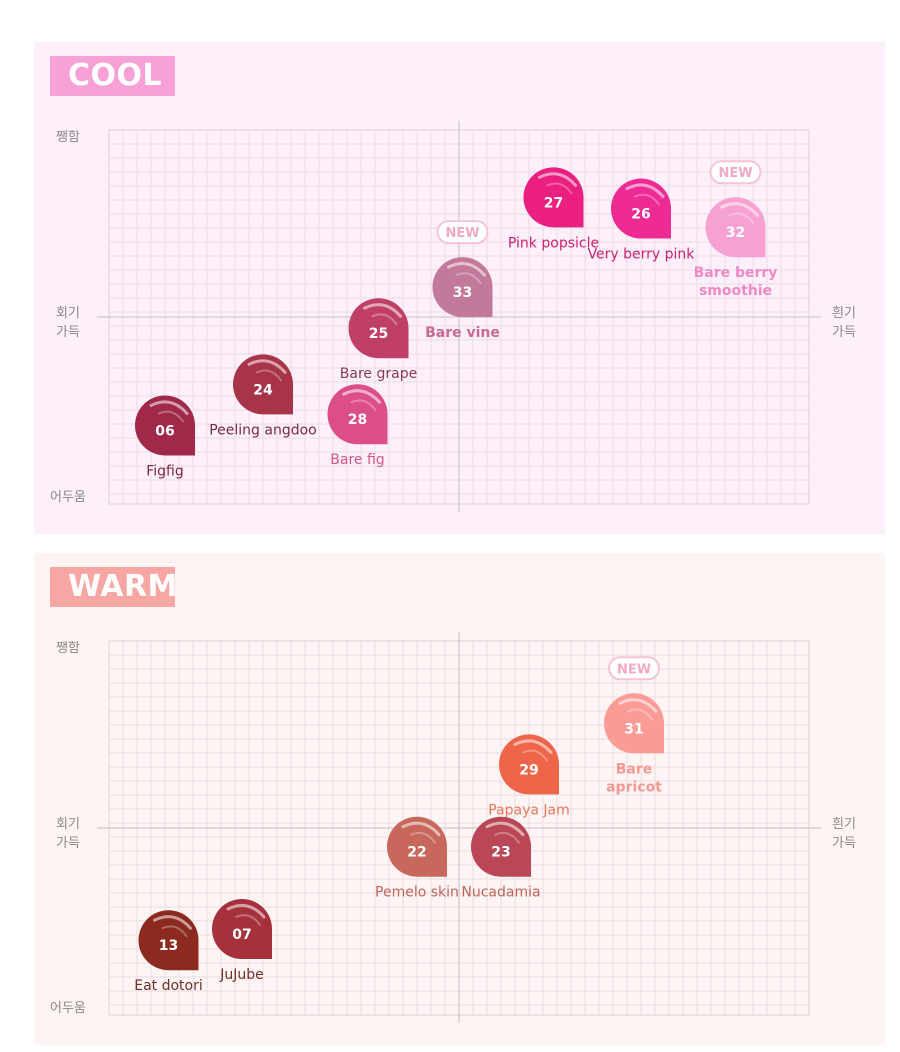 Image resolution: width=900 pixels, height=1052 pixels. Describe the element at coordinates (553, 243) in the screenshot. I see `cool-swatch-name-27: Pink popsicle` at that location.